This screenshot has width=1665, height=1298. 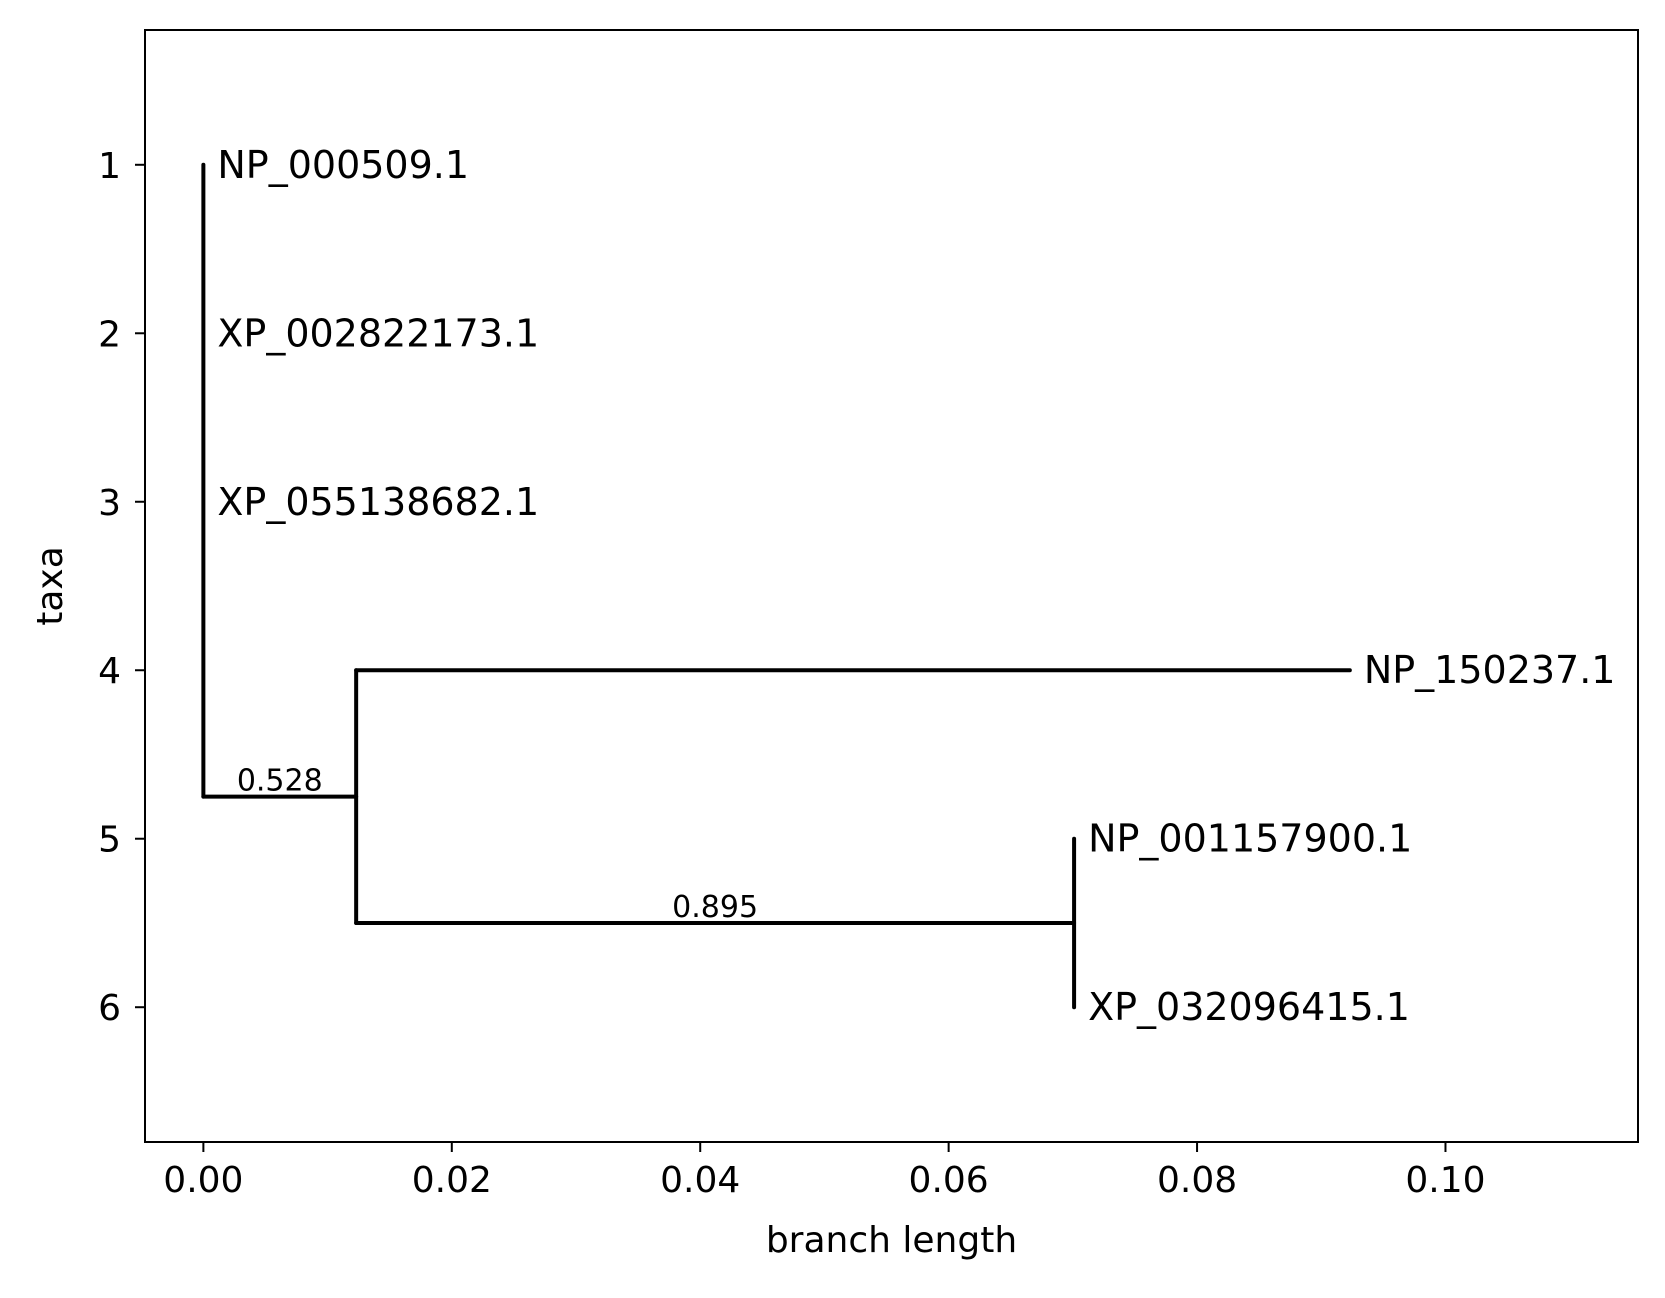 I want to click on x-tick-label: 0.02, so click(x=452, y=1180).